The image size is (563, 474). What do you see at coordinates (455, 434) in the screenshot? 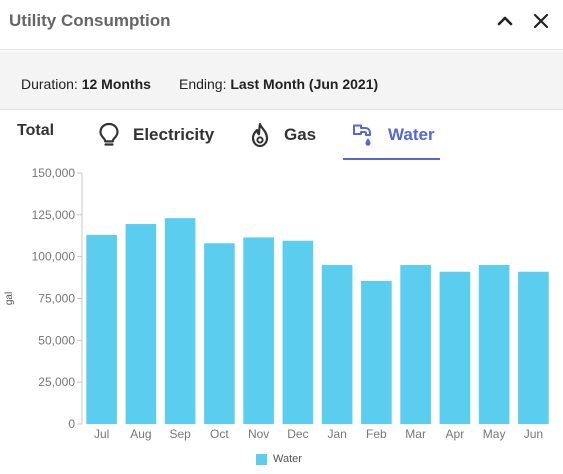
I see `x-tick-label: Apr` at bounding box center [455, 434].